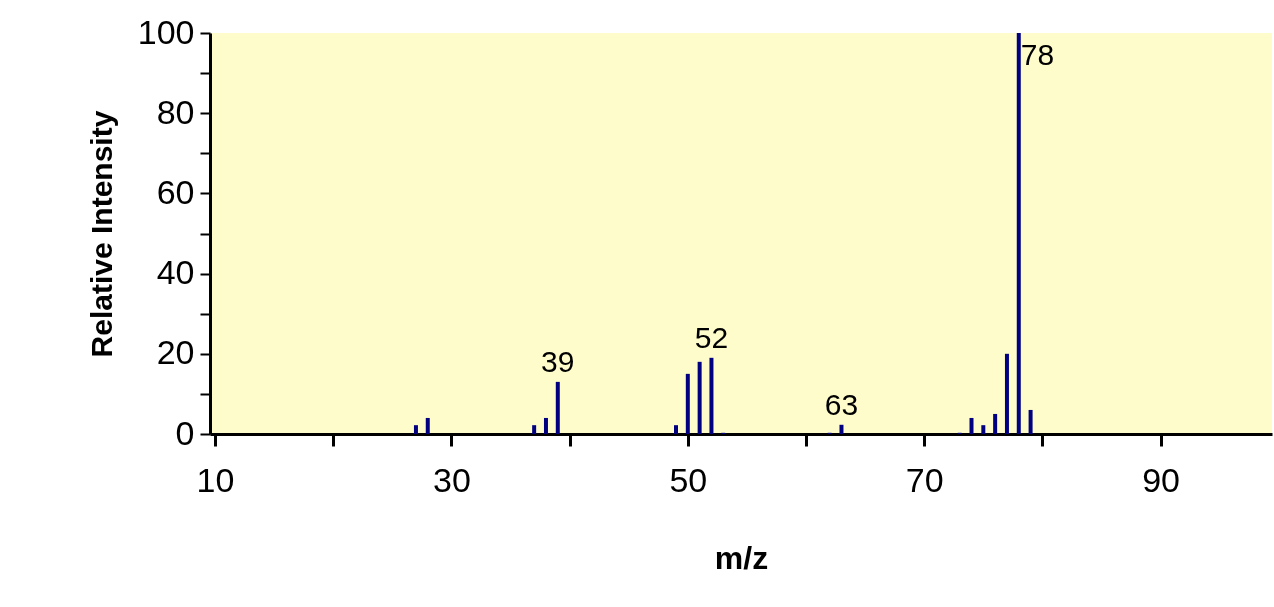 This screenshot has height=607, width=1274. What do you see at coordinates (185, 432) in the screenshot?
I see `y-tick-label: 0` at bounding box center [185, 432].